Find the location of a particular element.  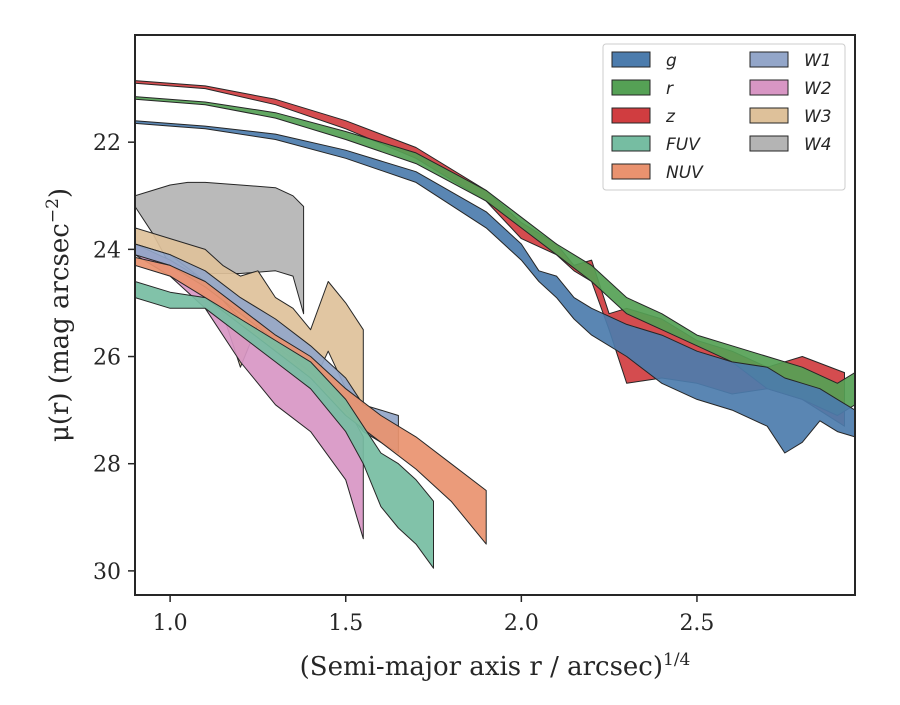

legend-swatch-g is located at coordinates (631, 59).